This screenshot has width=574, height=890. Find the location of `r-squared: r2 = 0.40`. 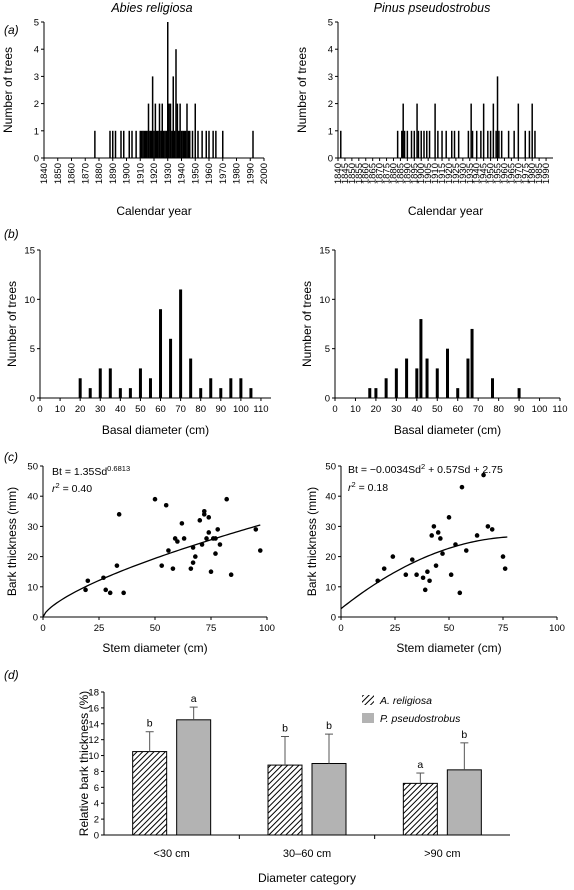

r-squared: r2 = 0.40 is located at coordinates (72, 488).